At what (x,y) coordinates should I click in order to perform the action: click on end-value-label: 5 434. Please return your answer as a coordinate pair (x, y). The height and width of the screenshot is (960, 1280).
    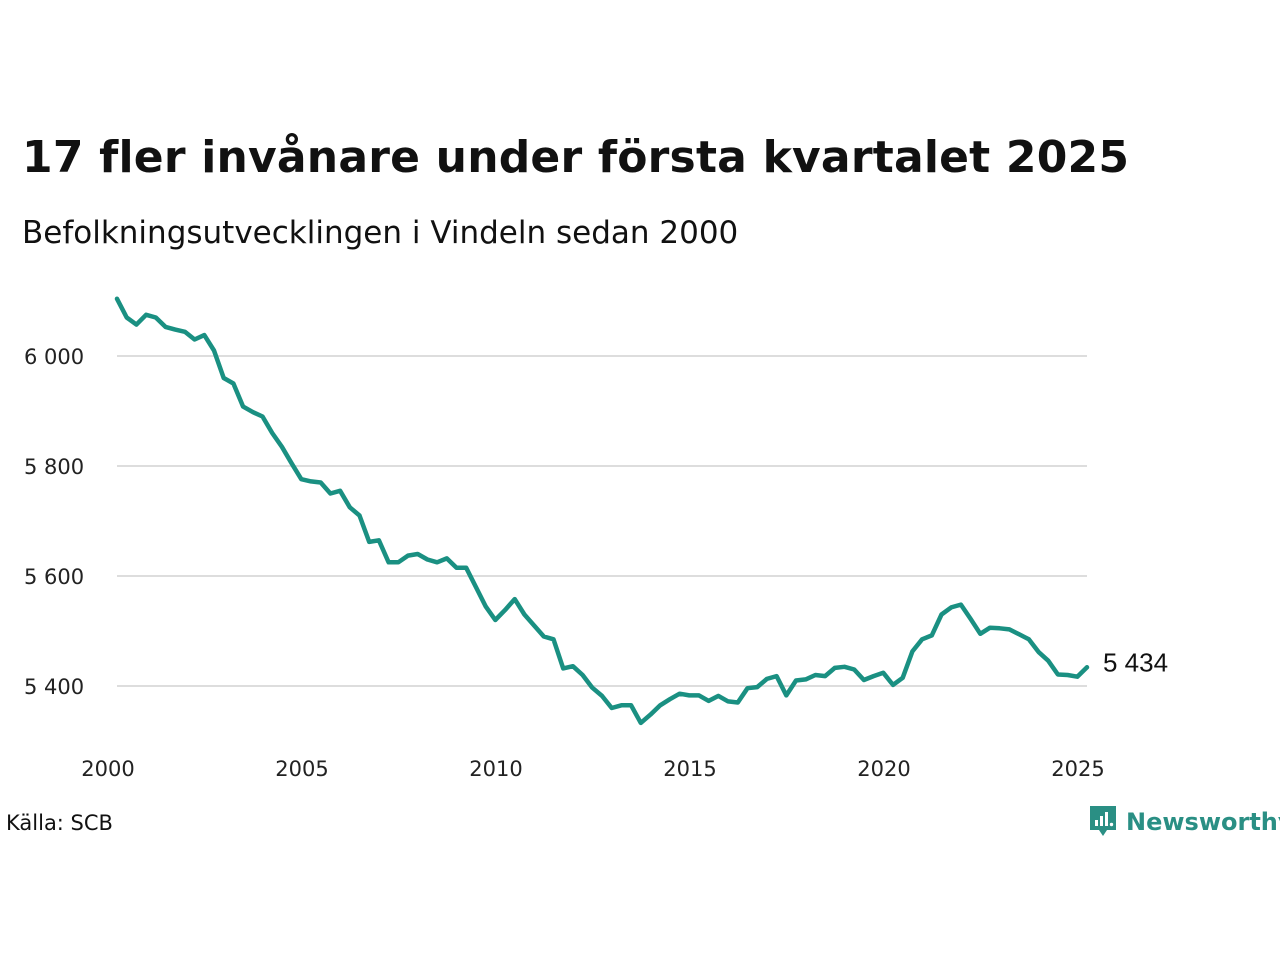
    Looking at the image, I should click on (1135, 662).